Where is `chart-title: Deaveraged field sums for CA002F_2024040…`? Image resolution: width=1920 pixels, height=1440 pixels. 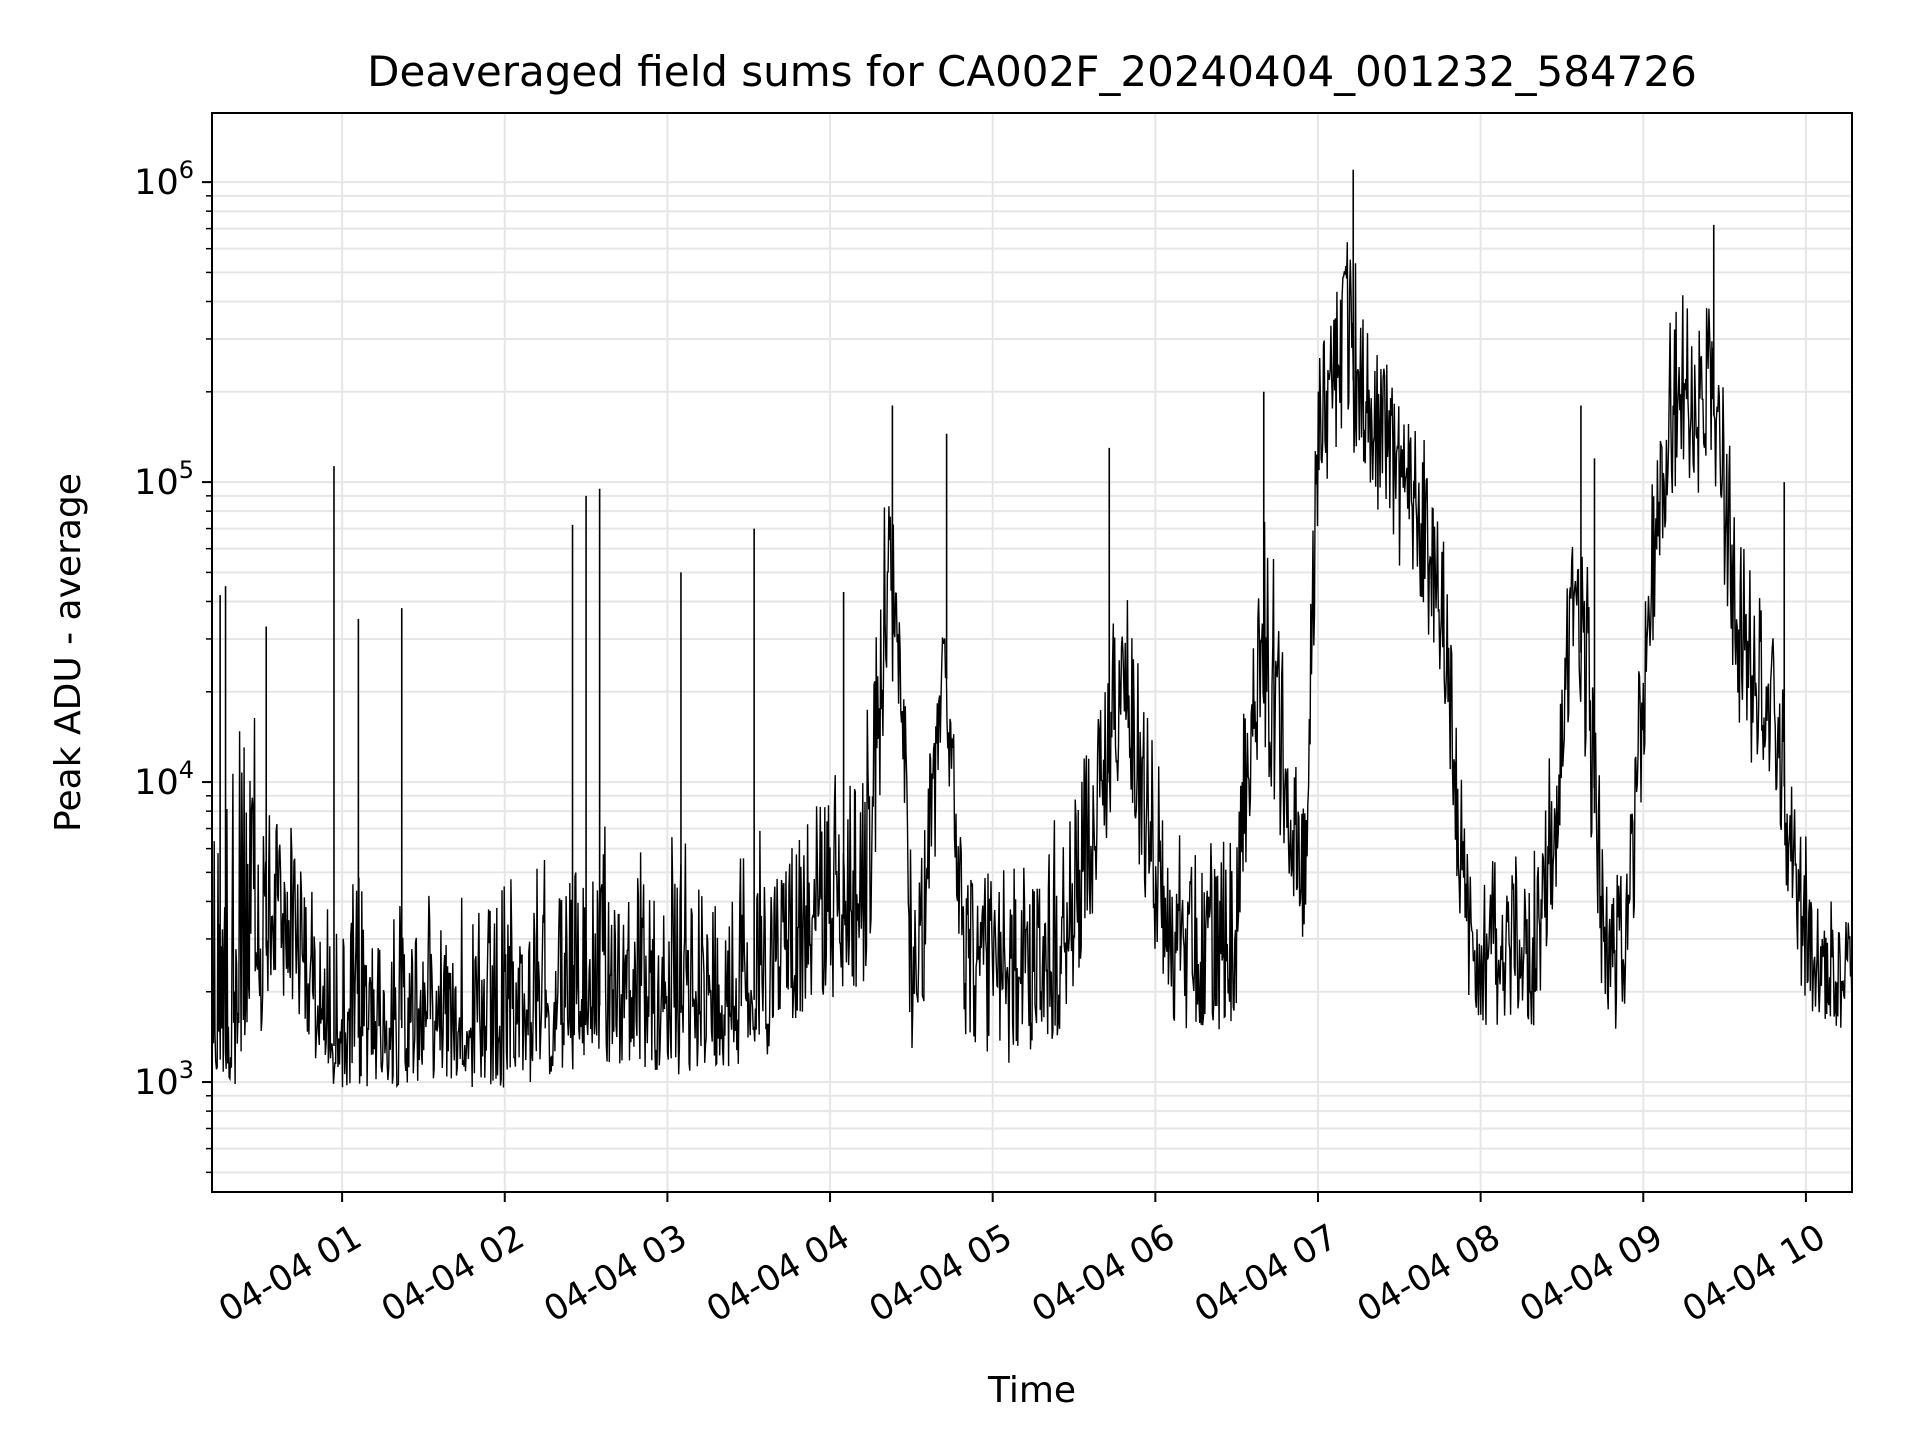
chart-title: Deaveraged field sums for CA002F_2024040… is located at coordinates (1032, 71).